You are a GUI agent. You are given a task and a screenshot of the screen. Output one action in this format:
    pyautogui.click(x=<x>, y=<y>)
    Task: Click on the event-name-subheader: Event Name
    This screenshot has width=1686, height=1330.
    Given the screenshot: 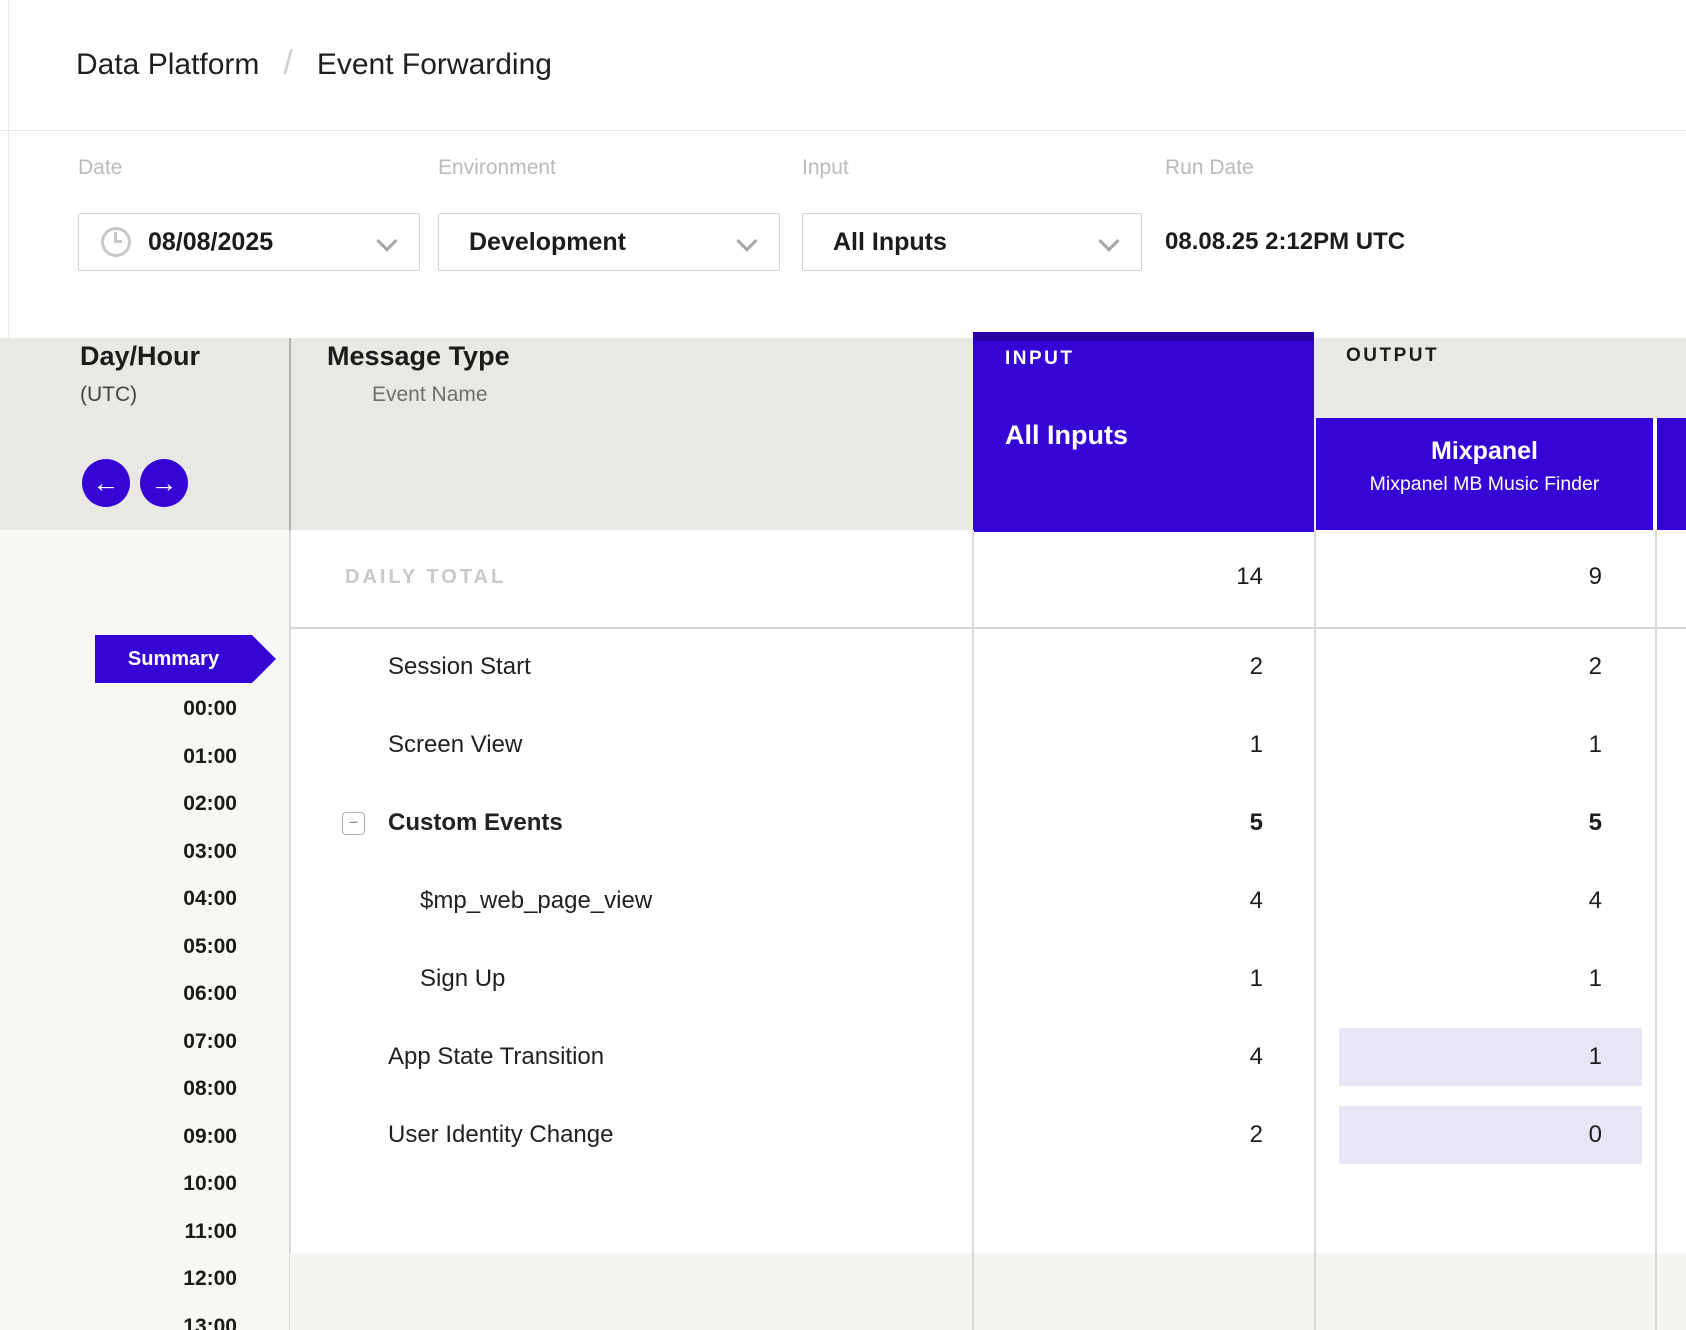 What is the action you would take?
    pyautogui.click(x=430, y=394)
    